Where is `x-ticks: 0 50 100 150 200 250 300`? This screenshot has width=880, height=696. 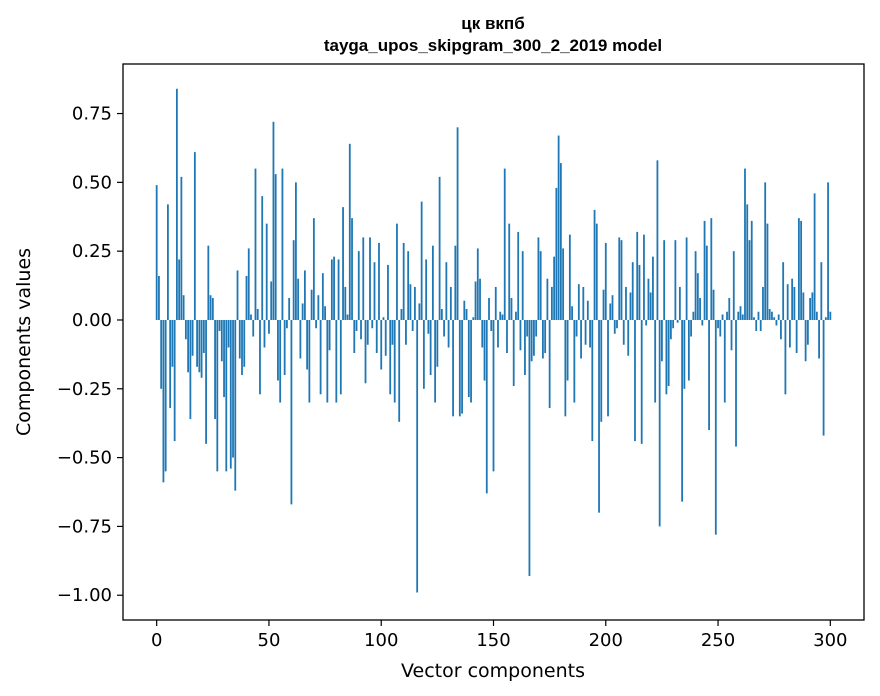 x-ticks: 0 50 100 150 200 250 300 is located at coordinates (499, 635).